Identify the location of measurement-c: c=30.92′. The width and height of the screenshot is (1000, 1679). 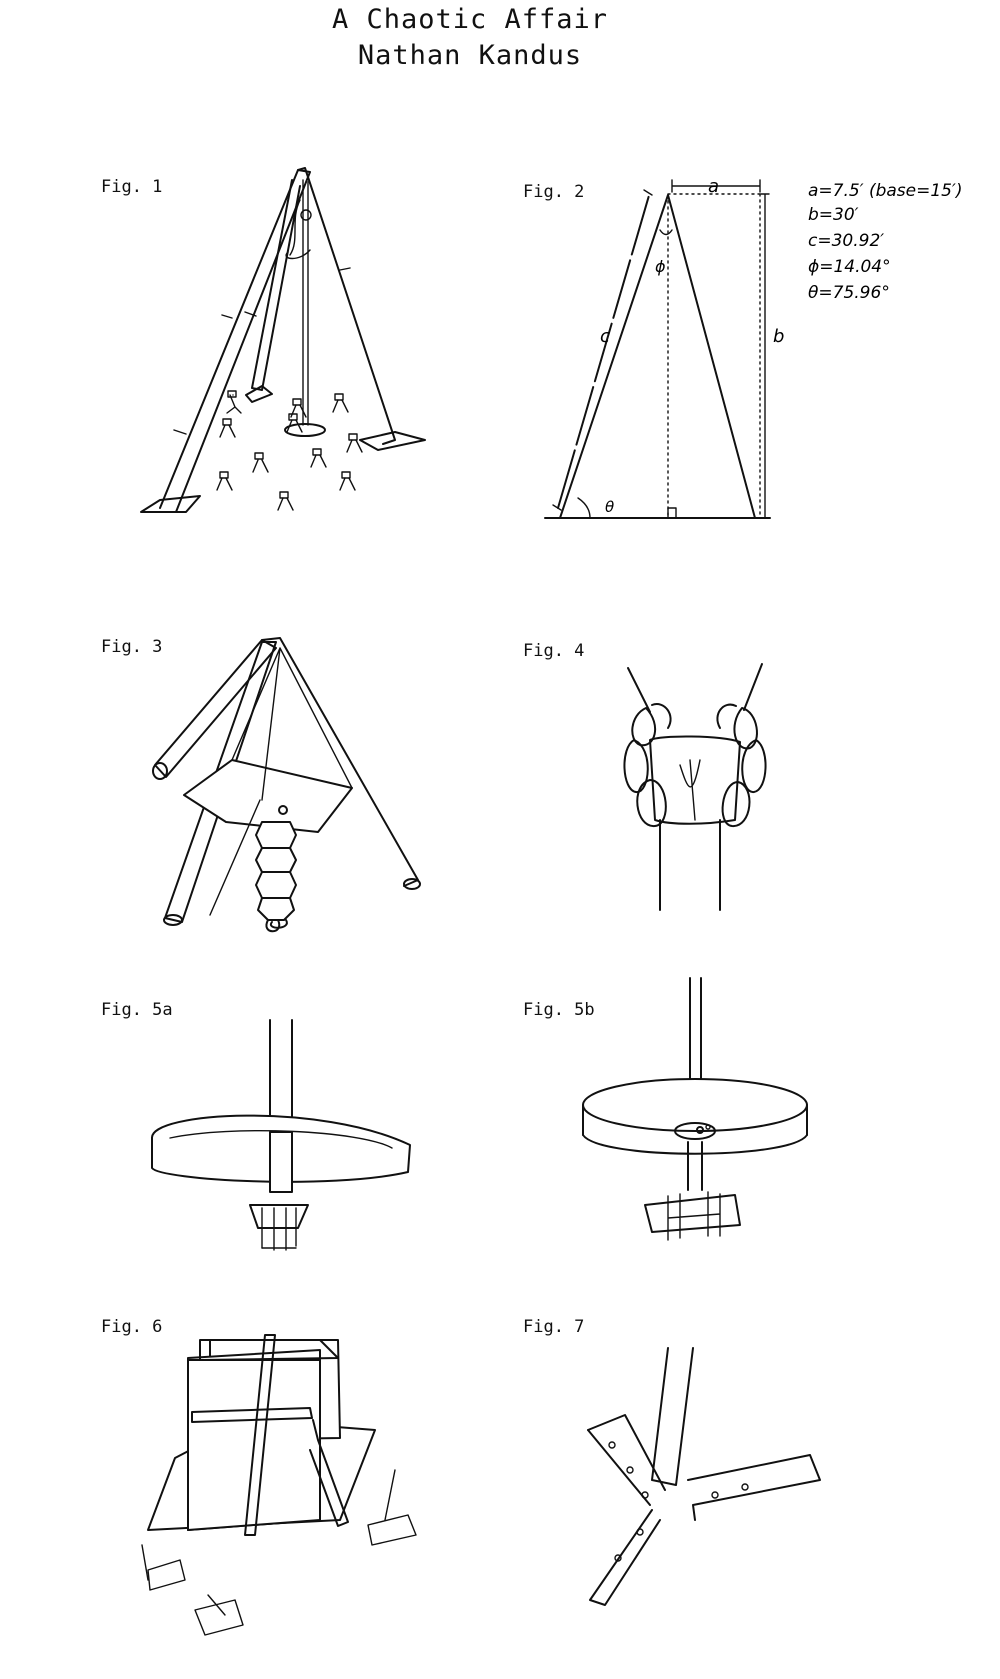
(846, 241).